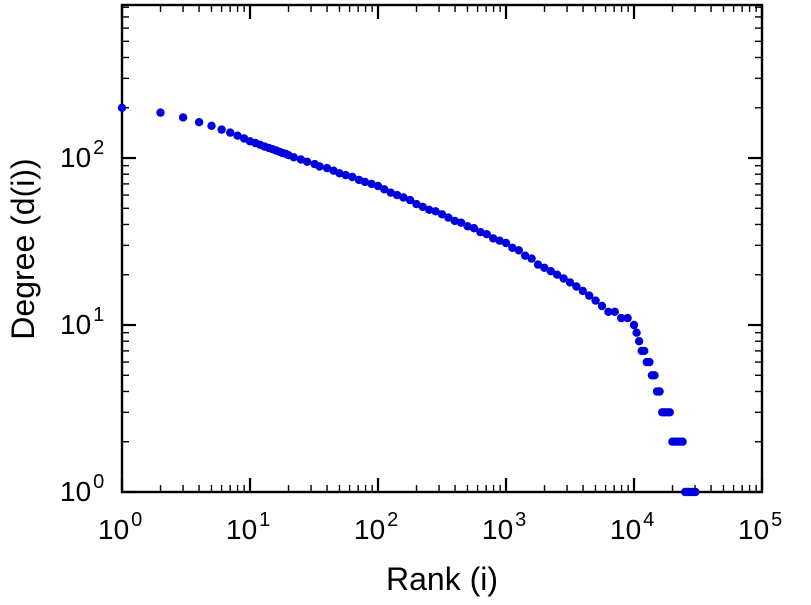  What do you see at coordinates (632, 527) in the screenshot?
I see `x-tick-label-10^4: 10 4` at bounding box center [632, 527].